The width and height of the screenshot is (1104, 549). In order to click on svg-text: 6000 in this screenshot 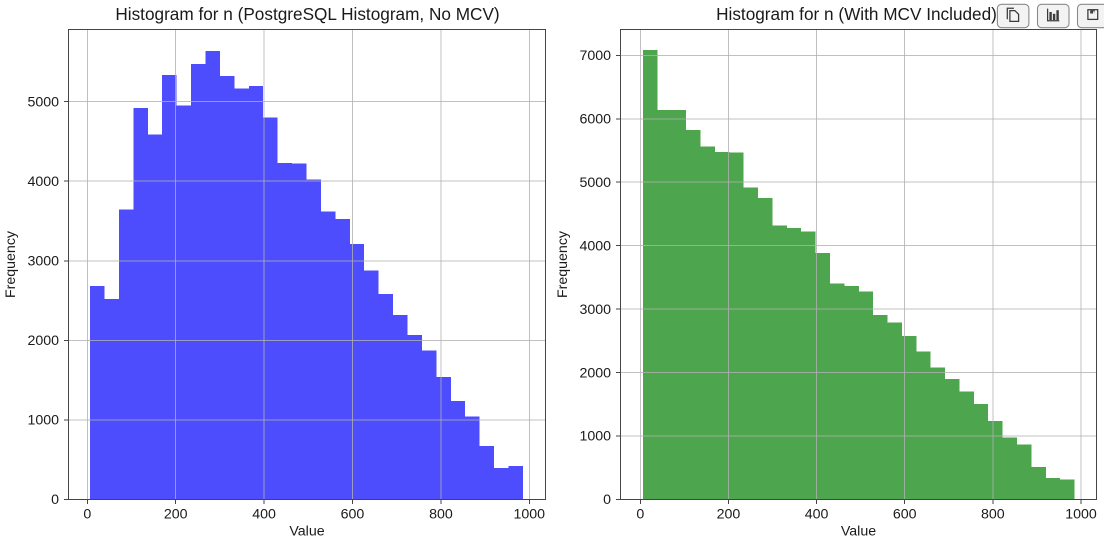, I will do `click(595, 119)`.